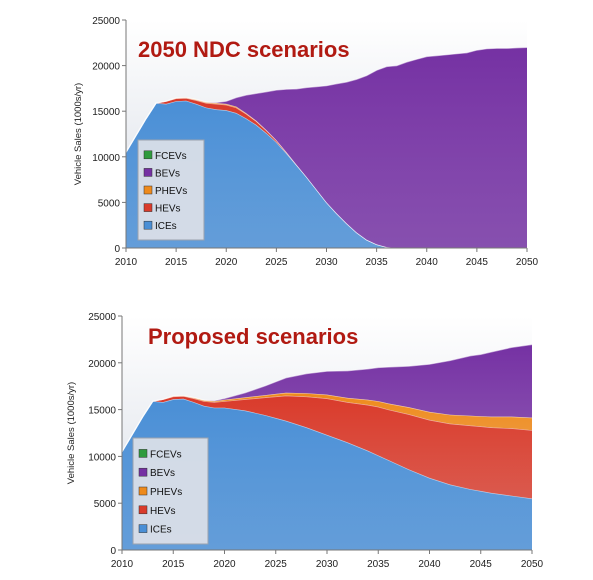  I want to click on area-phevs, so click(327, 422).